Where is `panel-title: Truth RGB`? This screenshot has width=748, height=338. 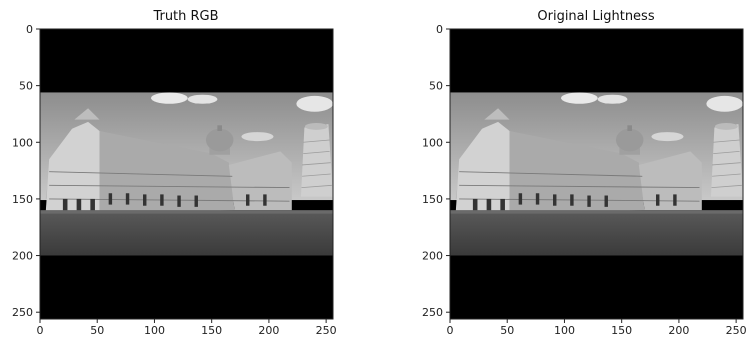
panel-title: Truth RGB is located at coordinates (185, 16).